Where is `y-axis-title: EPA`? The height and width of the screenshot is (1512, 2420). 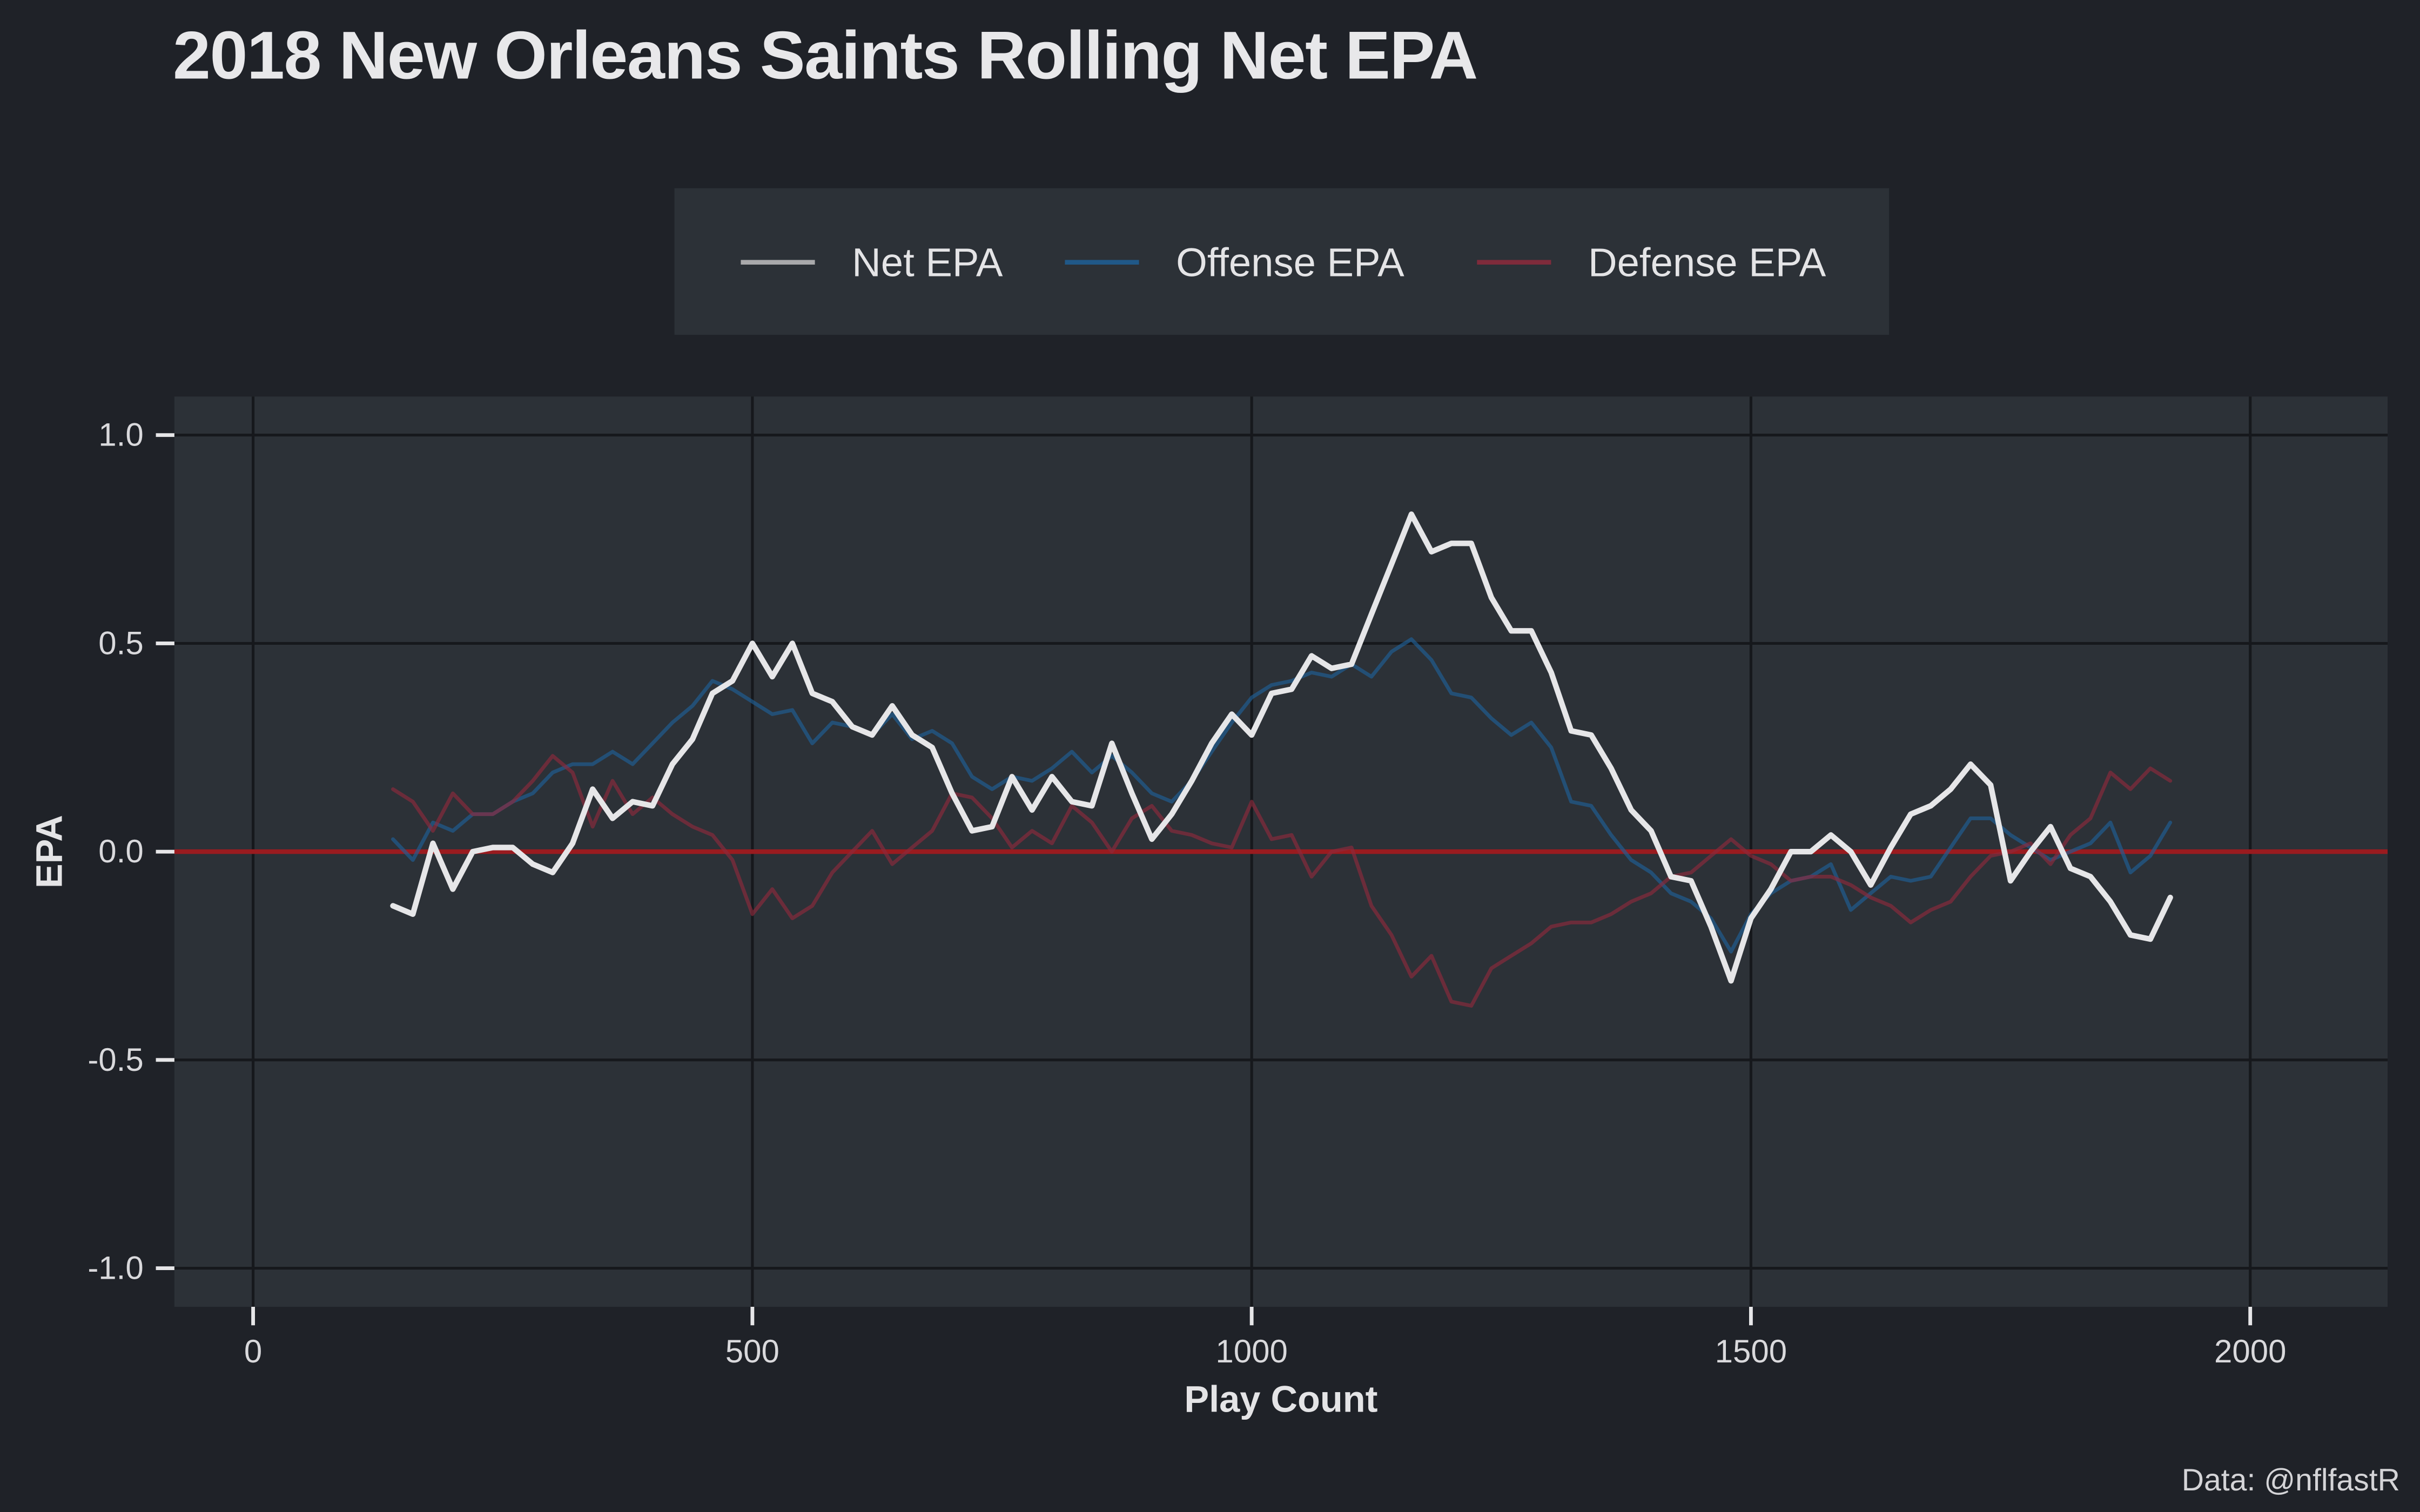 y-axis-title: EPA is located at coordinates (49, 852).